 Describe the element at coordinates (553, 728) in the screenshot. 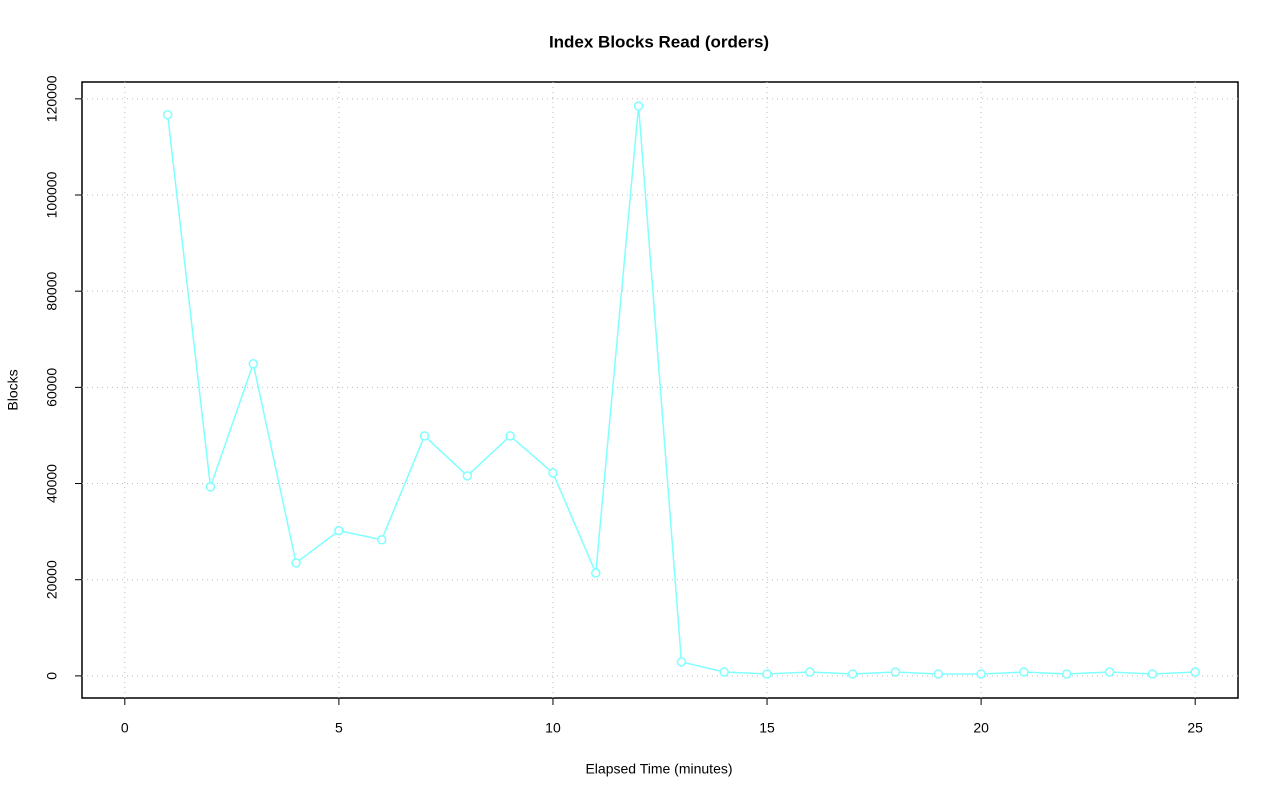

I see `x-tick-label: 10` at that location.